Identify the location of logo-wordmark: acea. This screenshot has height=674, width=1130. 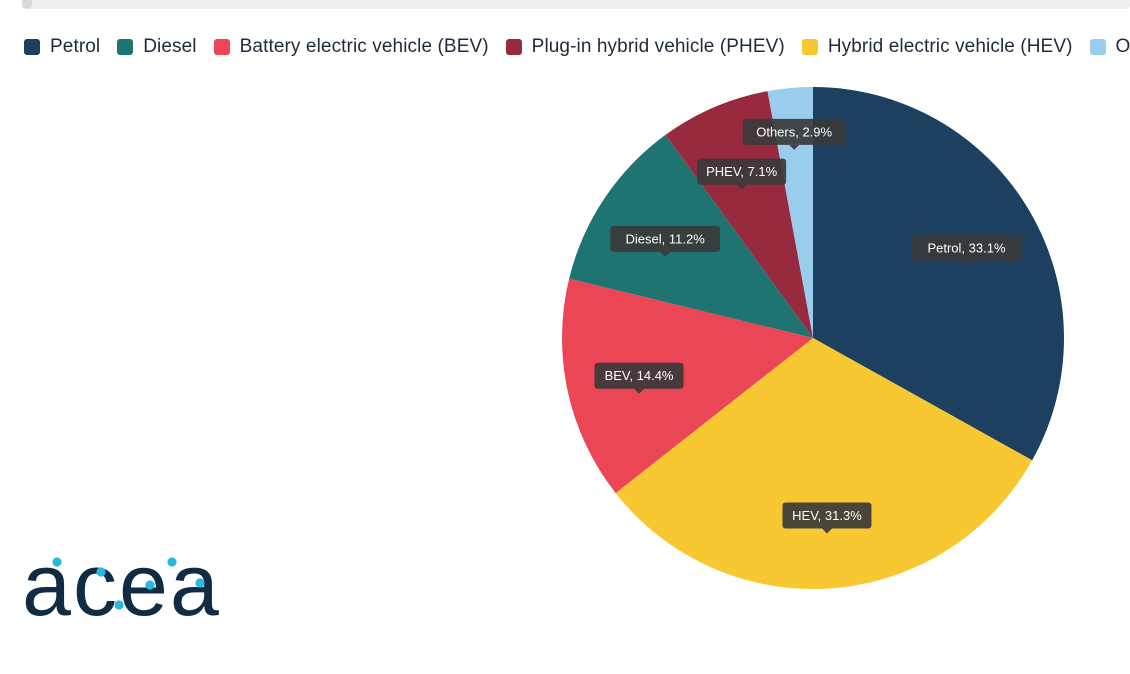
(121, 585).